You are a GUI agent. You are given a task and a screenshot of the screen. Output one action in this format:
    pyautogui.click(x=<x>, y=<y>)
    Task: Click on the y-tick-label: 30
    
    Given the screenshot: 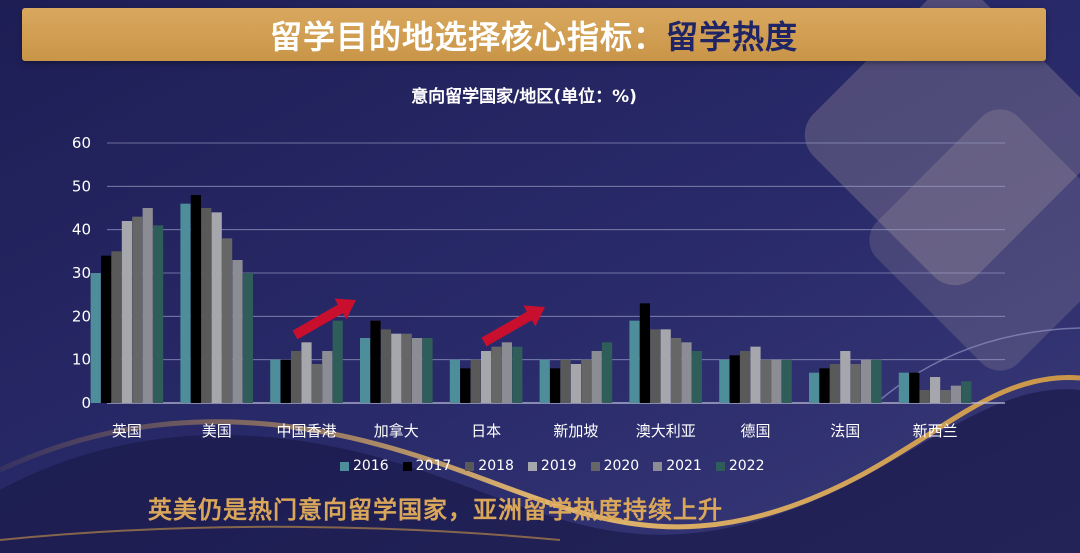 What is the action you would take?
    pyautogui.click(x=81, y=273)
    